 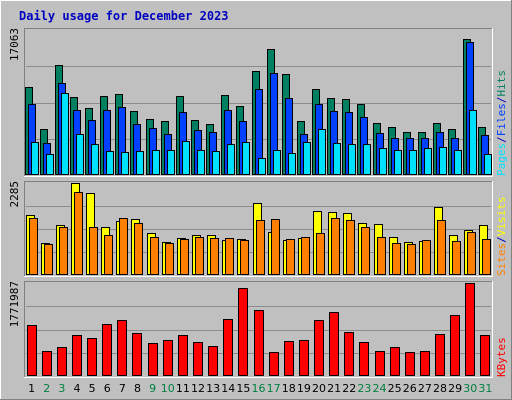 What do you see at coordinates (470, 388) in the screenshot?
I see `day-label: 30` at bounding box center [470, 388].